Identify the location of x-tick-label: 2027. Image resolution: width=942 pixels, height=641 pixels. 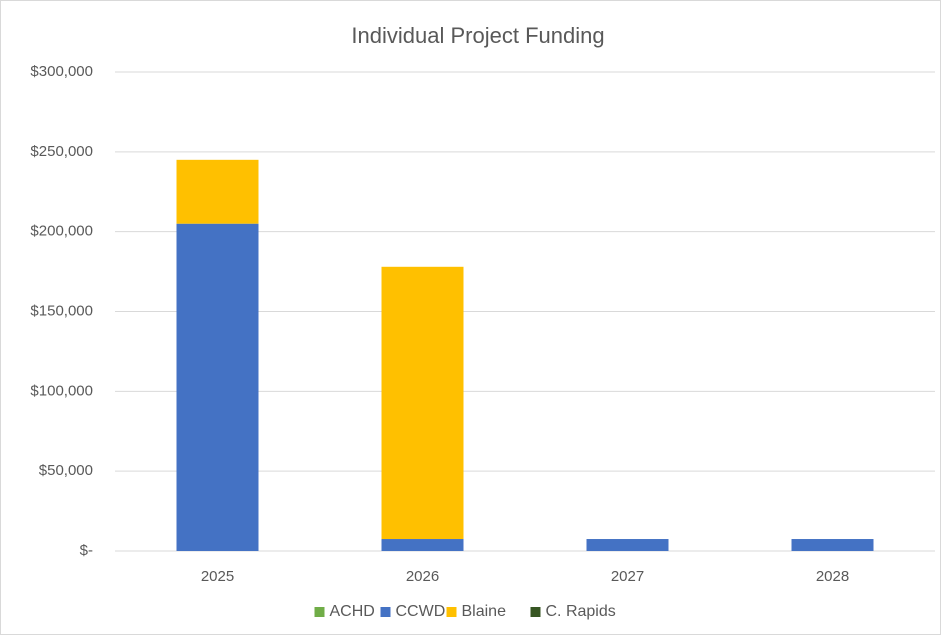
(627, 576).